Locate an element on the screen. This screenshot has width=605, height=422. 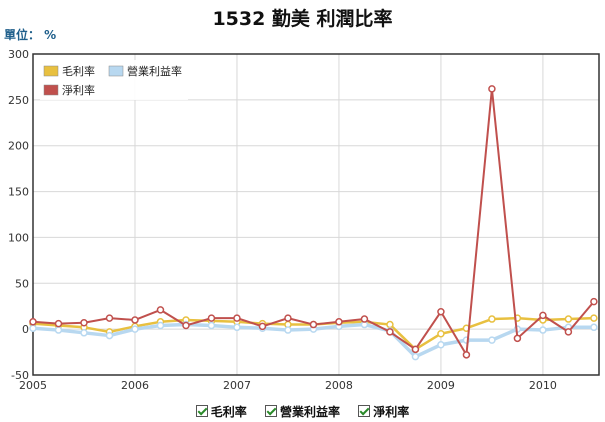
y-tick-label: 250 is located at coordinates (18, 100).